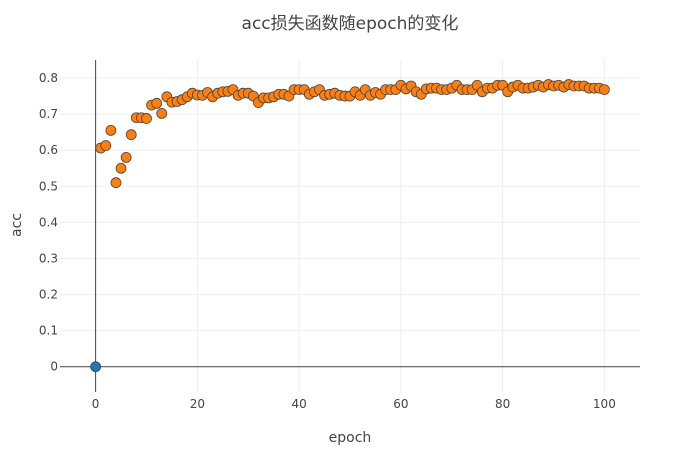 The image size is (700, 454). Describe the element at coordinates (298, 404) in the screenshot. I see `x-tick-label: 40` at that location.